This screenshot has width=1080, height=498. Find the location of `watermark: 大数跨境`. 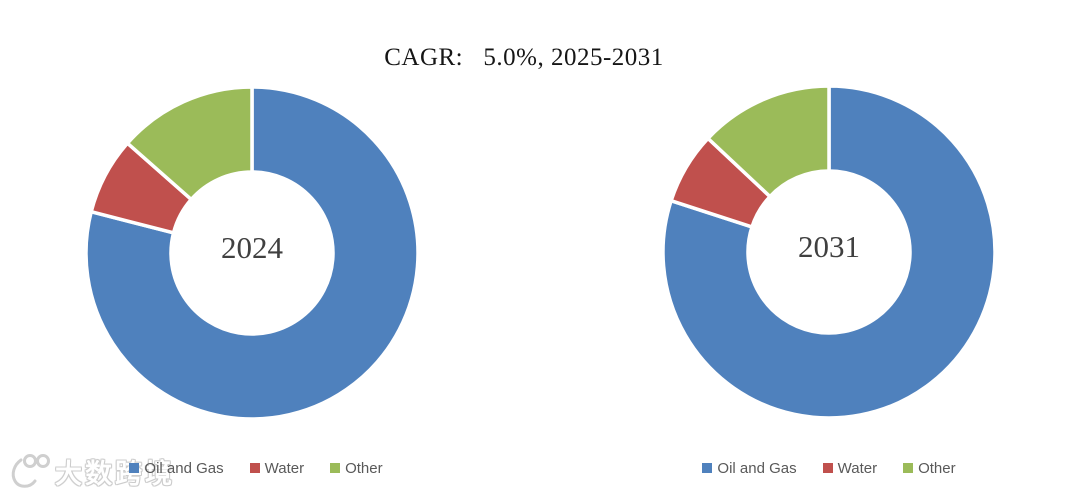

watermark: 大数跨境 is located at coordinates (90, 471).